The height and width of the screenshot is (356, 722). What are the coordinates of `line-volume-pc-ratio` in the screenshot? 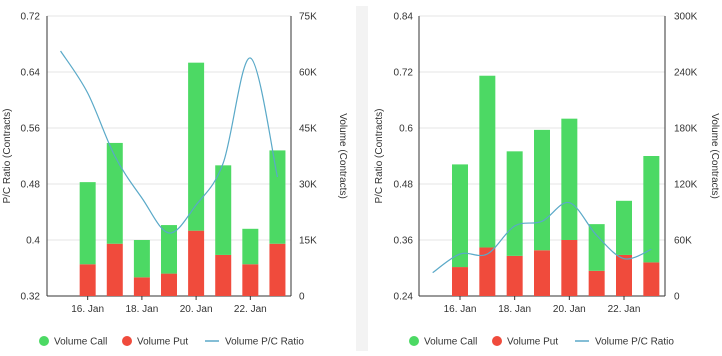 It's located at (542, 238).